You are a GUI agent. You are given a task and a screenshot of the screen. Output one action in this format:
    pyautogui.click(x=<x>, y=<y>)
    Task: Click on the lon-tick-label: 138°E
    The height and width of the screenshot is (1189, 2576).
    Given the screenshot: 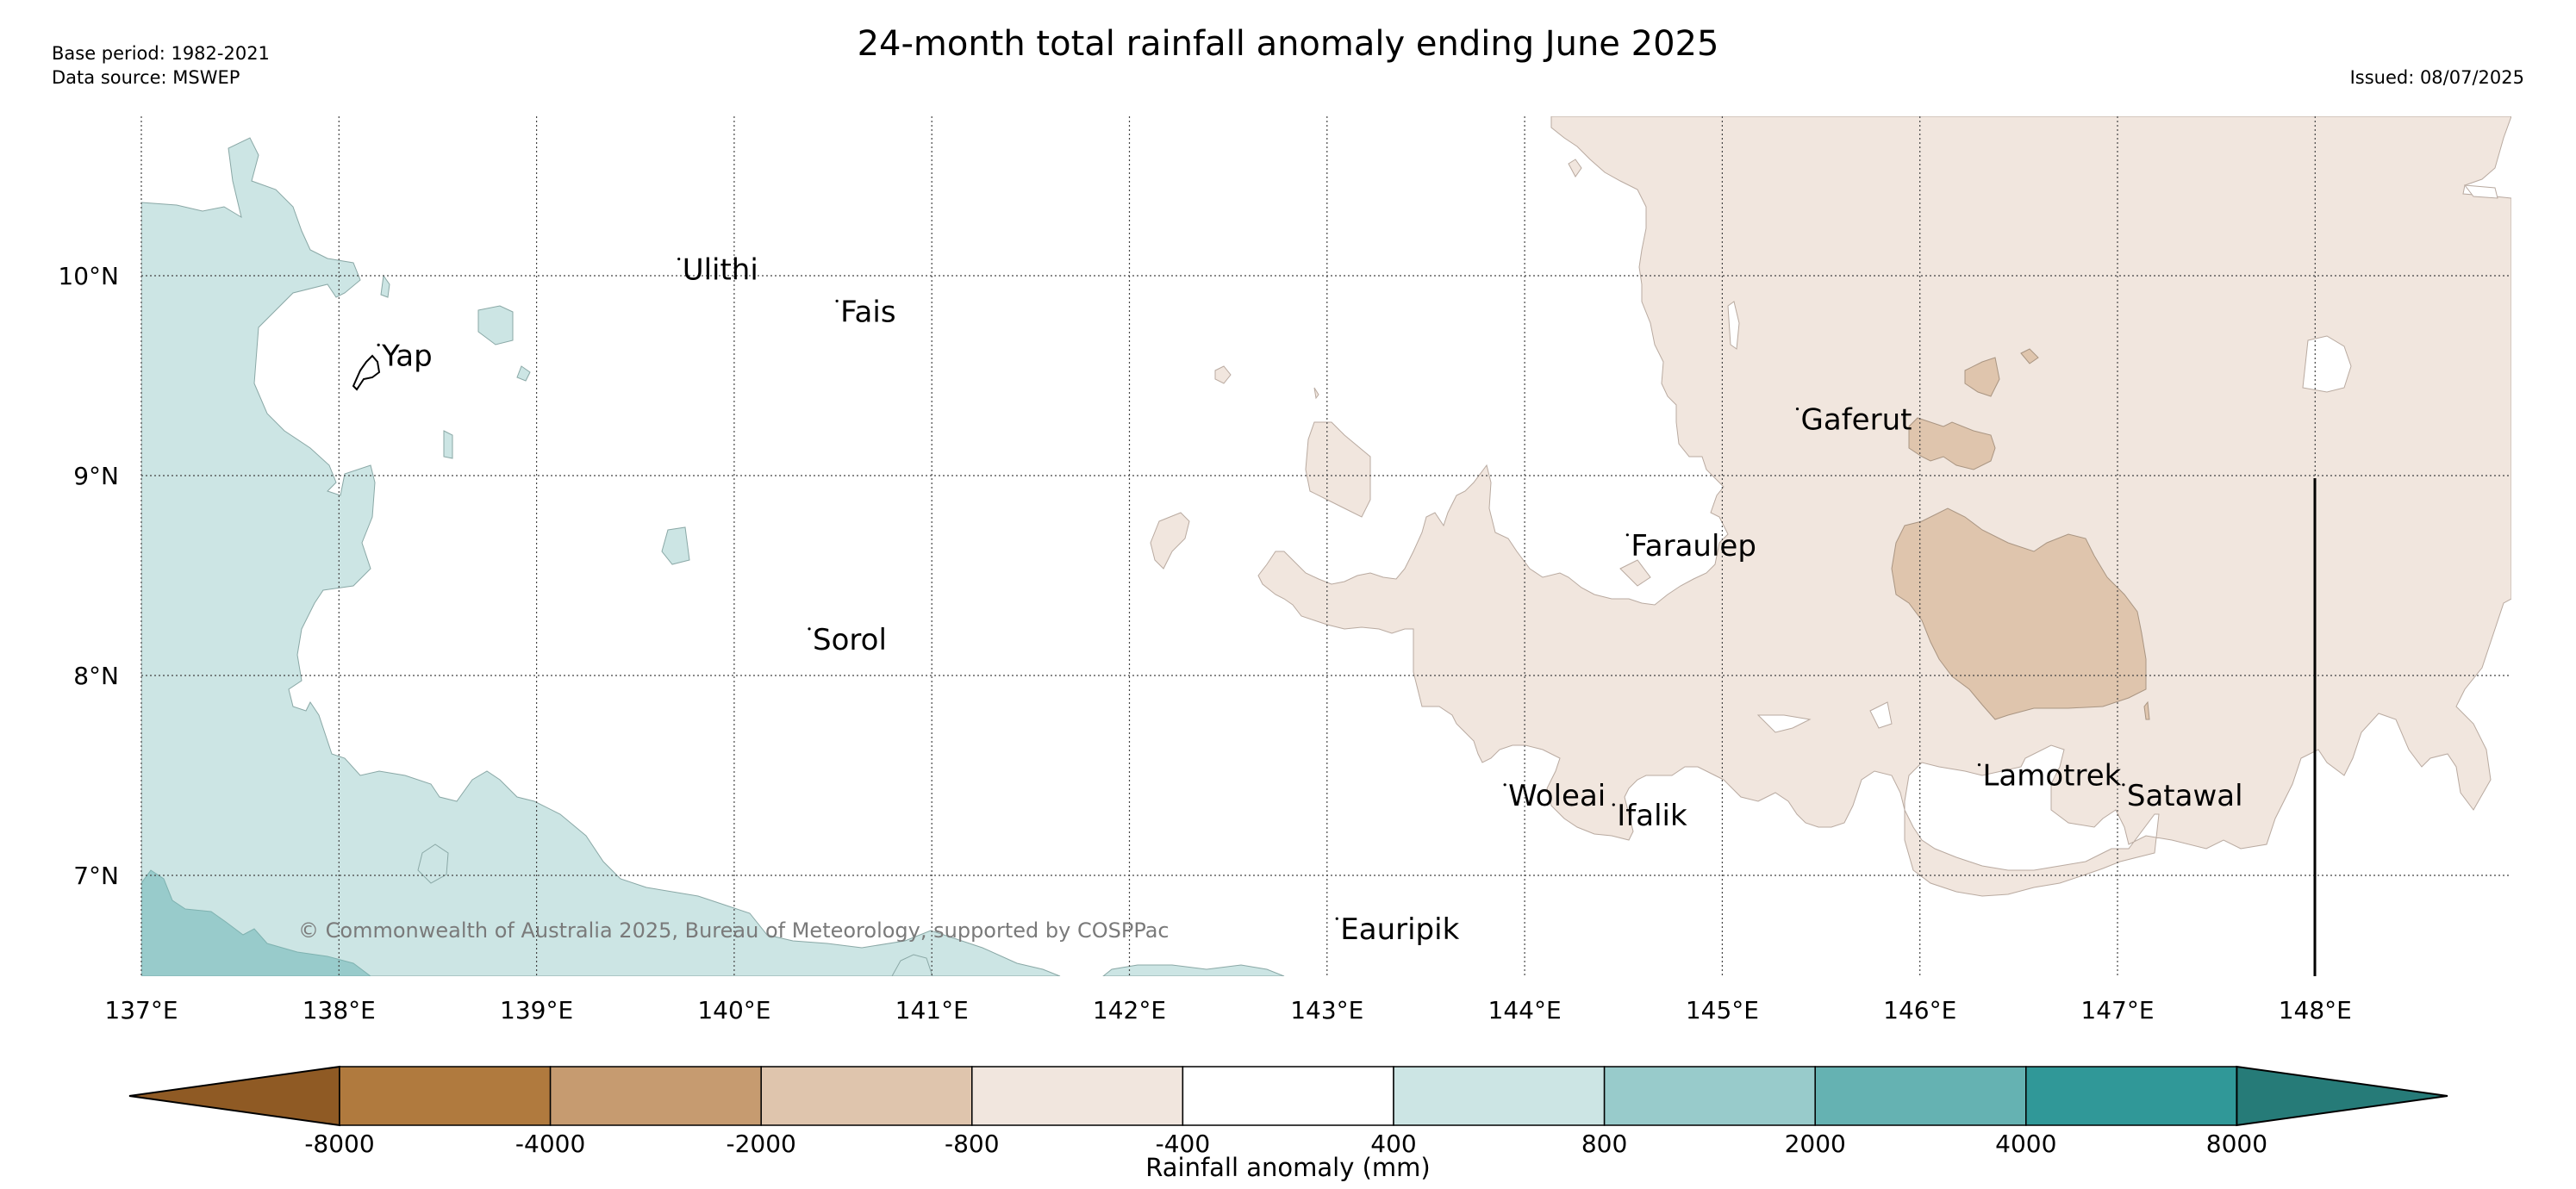 What is the action you would take?
    pyautogui.click(x=339, y=1010)
    